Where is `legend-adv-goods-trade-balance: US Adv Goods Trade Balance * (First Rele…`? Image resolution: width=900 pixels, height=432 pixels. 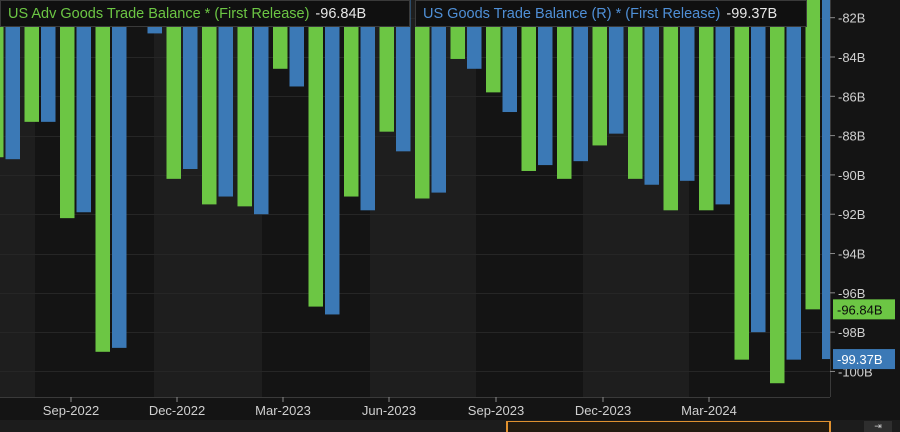 legend-adv-goods-trade-balance: US Adv Goods Trade Balance * (First Rele… is located at coordinates (205, 13).